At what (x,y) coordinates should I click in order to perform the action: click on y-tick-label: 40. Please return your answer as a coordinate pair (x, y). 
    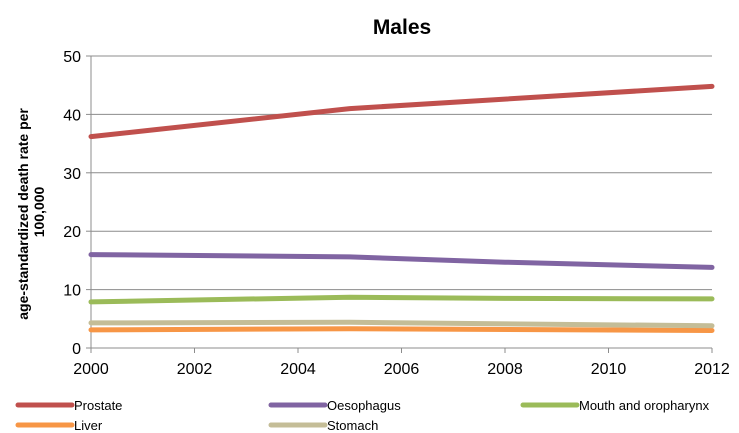
    Looking at the image, I should click on (72, 115).